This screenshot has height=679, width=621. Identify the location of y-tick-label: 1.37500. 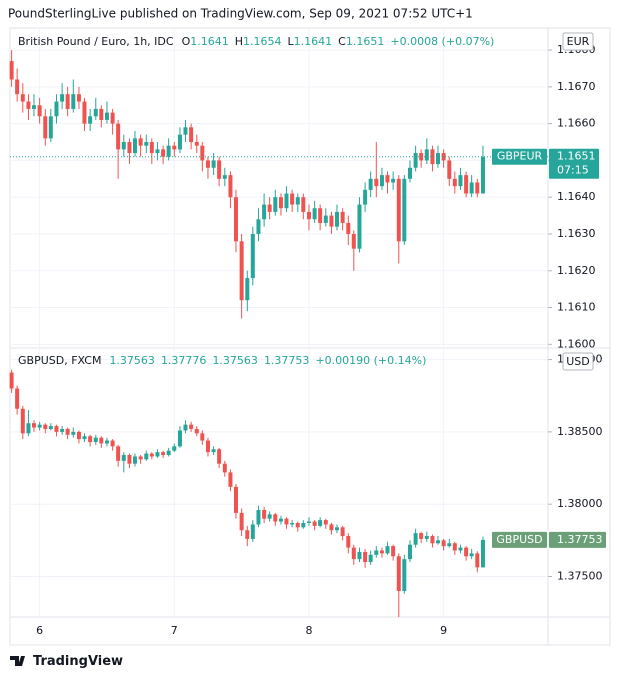
(580, 576).